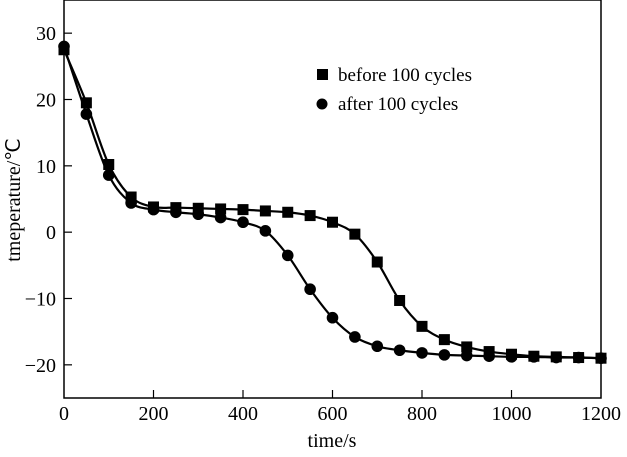 This screenshot has height=457, width=627. What do you see at coordinates (394, 90) in the screenshot?
I see `legend: before 100 cycles after 100 cycles` at bounding box center [394, 90].